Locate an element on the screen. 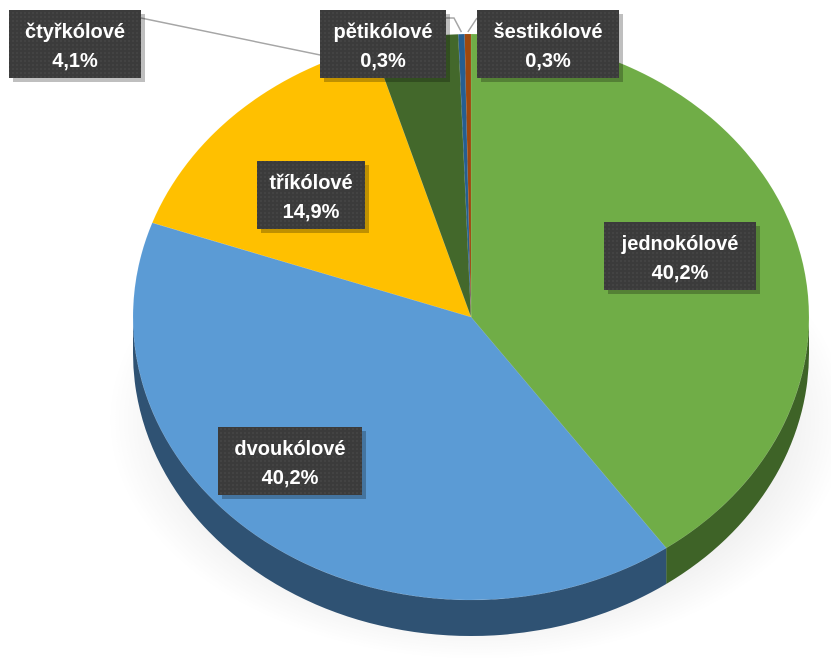 The image size is (831, 668). label-value-ctyrkolove: 4,1% is located at coordinates (75, 61).